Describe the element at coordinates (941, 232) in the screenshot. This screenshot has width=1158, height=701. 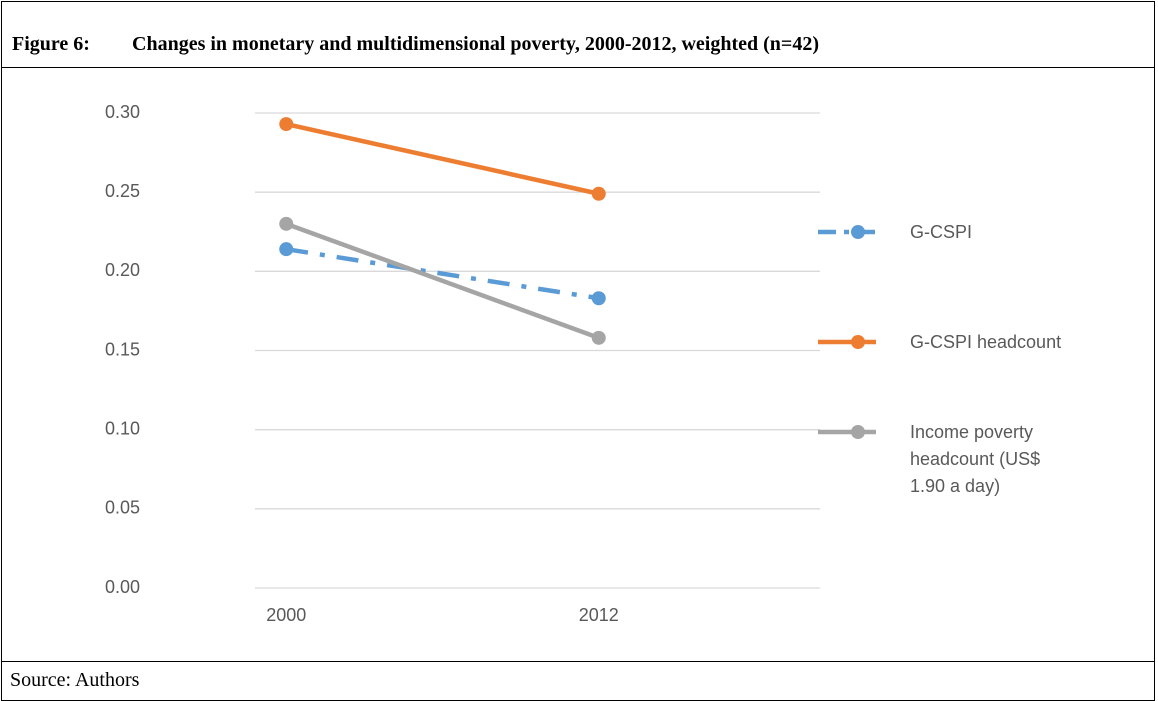
I see `legend-label: G-CSPI` at that location.